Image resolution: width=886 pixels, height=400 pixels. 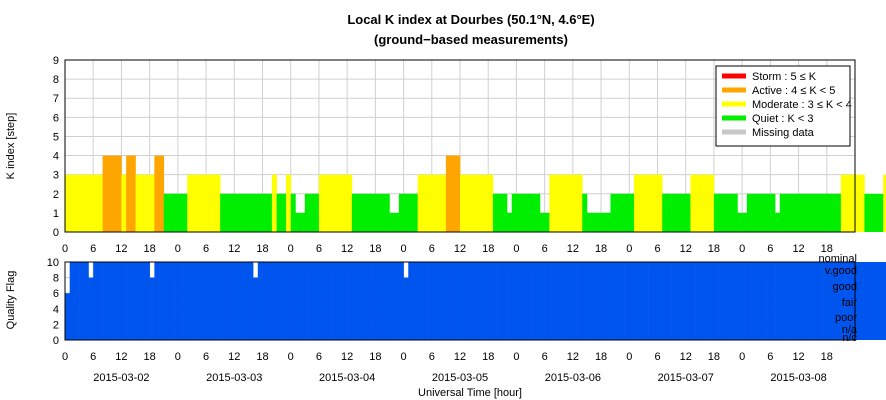 What do you see at coordinates (846, 318) in the screenshot?
I see `quality-flag-label: poor` at bounding box center [846, 318].